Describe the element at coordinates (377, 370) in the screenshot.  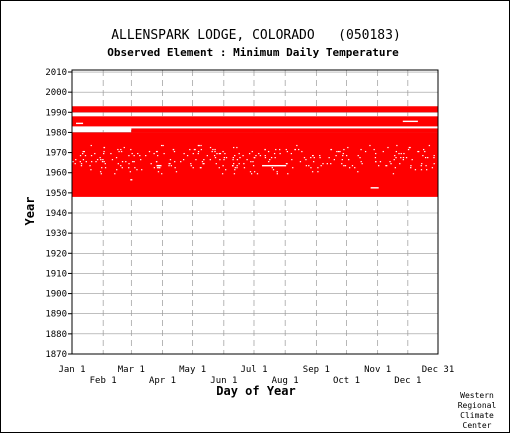
I see `x-tick-label-upper: Nov 1` at that location.